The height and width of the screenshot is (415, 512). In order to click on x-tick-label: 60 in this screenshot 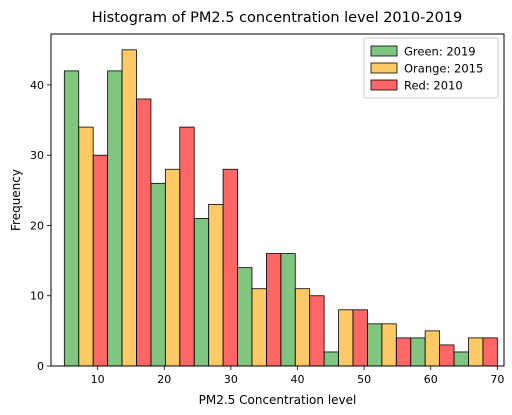, I will do `click(431, 379)`.